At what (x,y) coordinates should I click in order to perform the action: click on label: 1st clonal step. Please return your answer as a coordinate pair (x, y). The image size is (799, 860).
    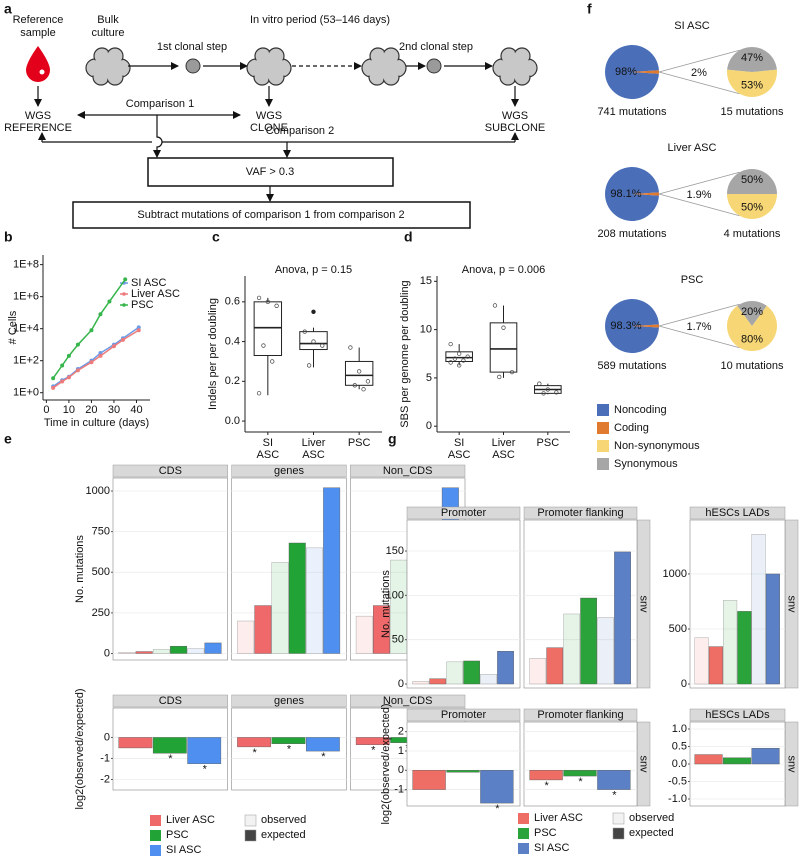
    Looking at the image, I should click on (192, 47).